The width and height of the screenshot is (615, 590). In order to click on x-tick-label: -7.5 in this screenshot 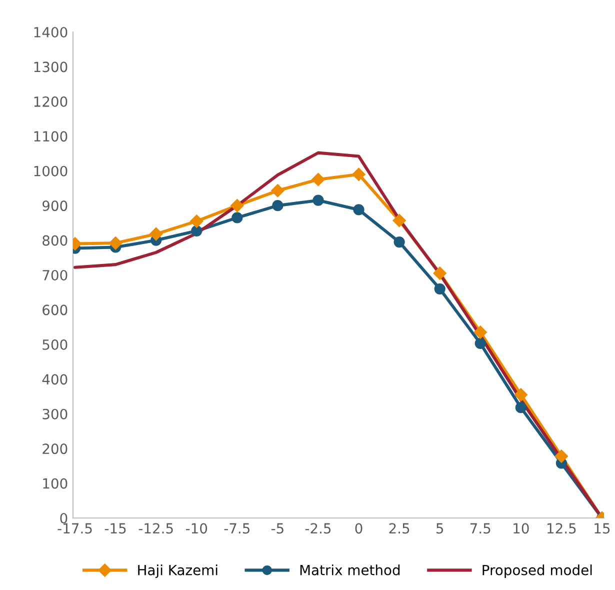, I will do `click(237, 528)`.